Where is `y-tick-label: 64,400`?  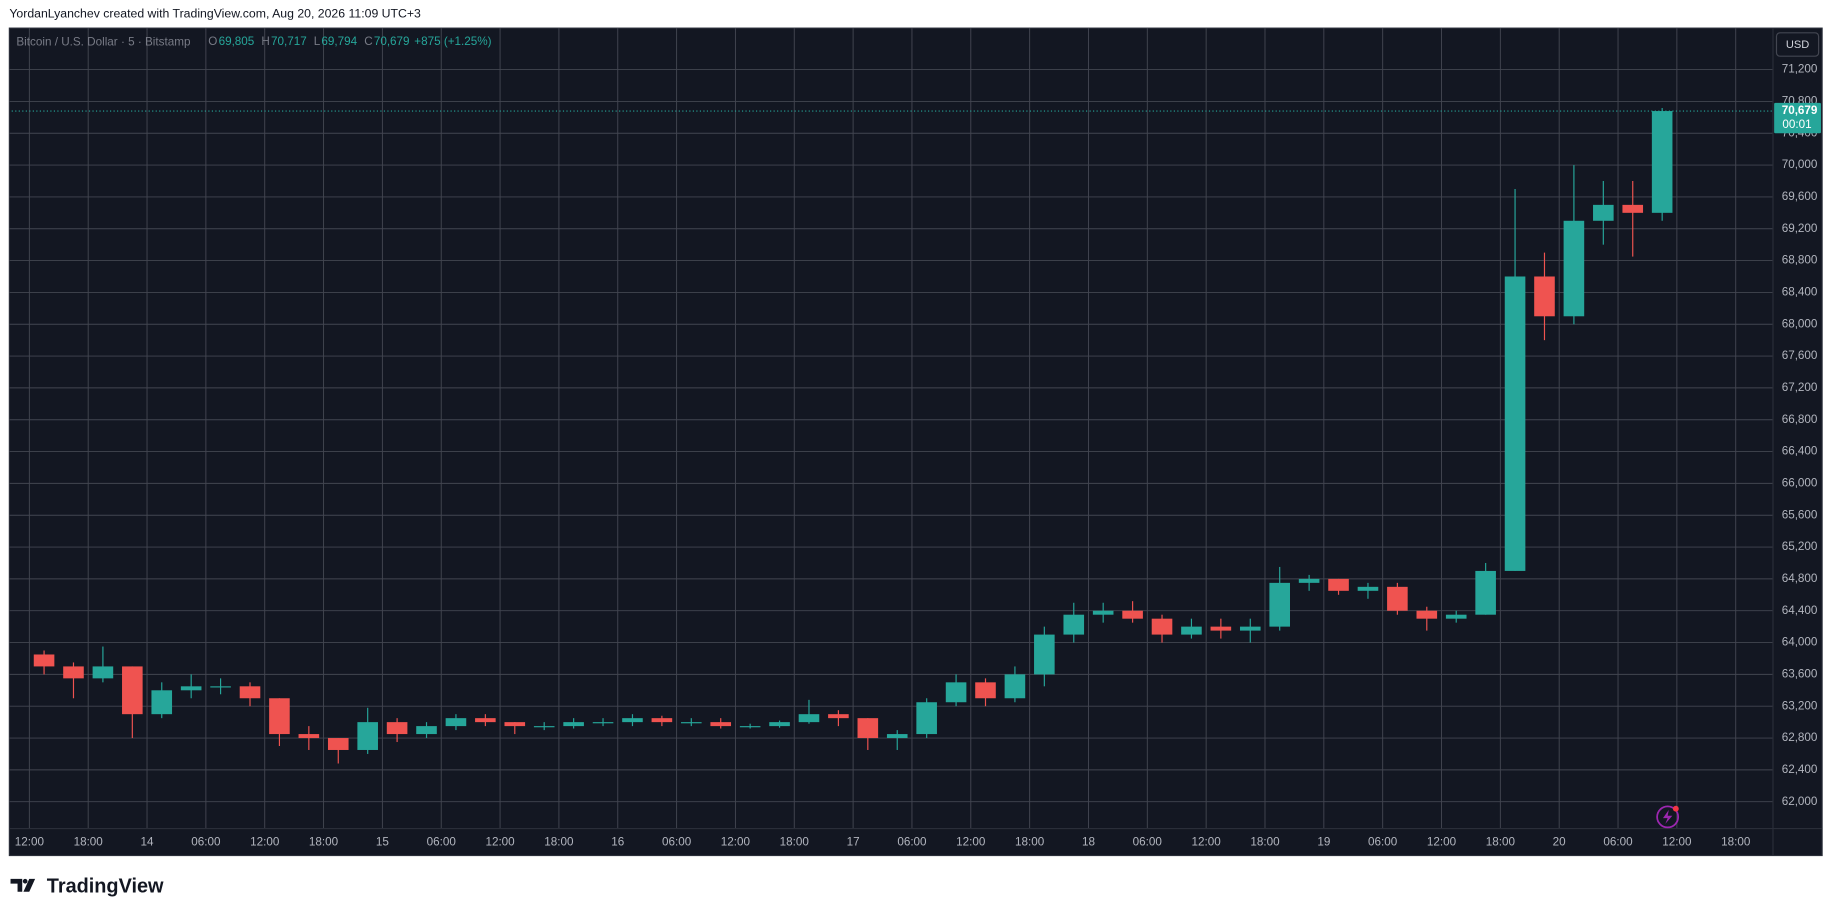 y-tick-label: 64,400 is located at coordinates (1800, 610).